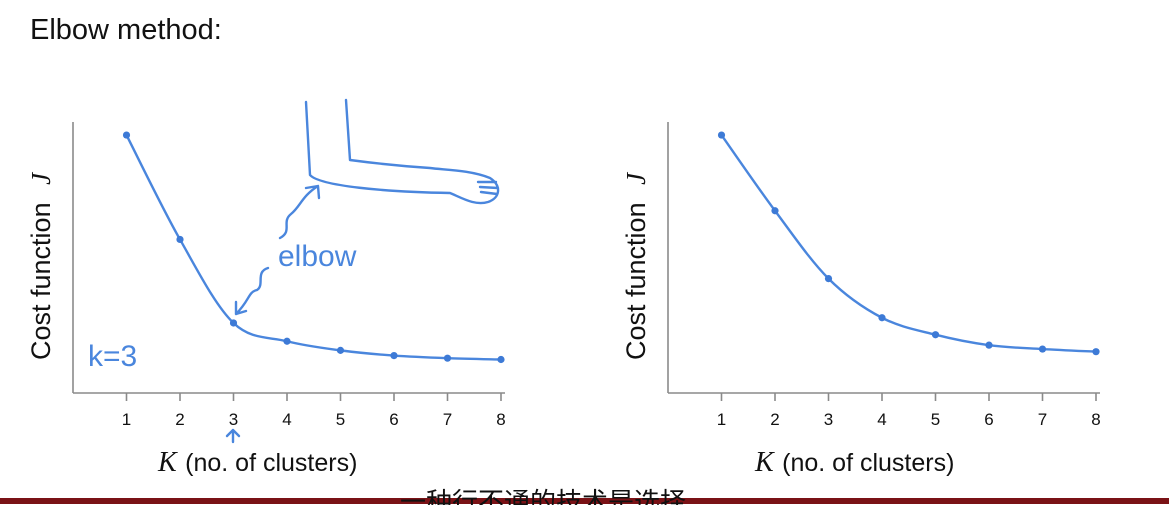 The width and height of the screenshot is (1169, 505). Describe the element at coordinates (126, 30) in the screenshot. I see `slide-title: Elbow method:` at that location.